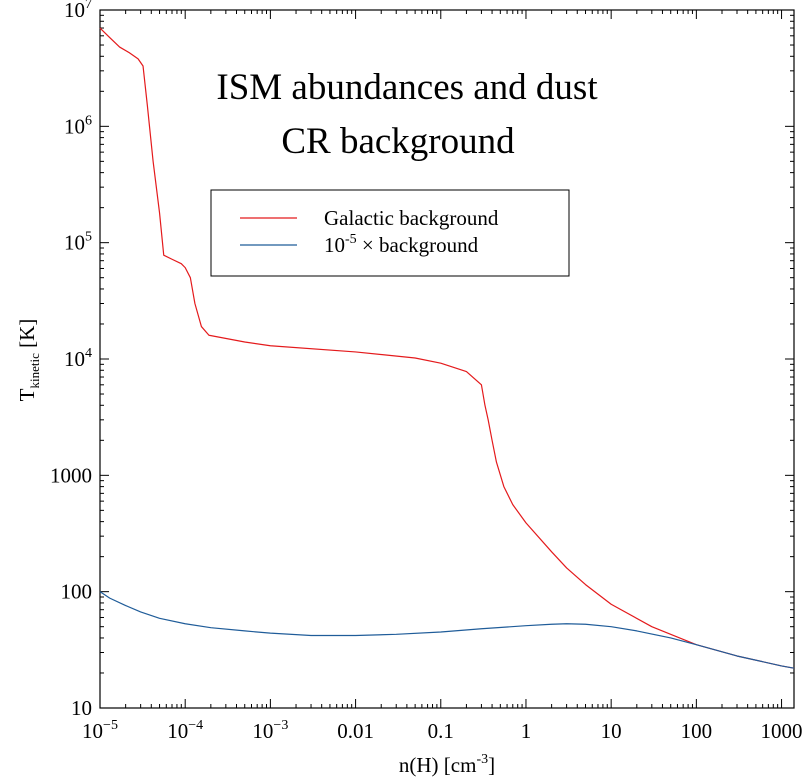  I want to click on y-tick-labels: 10 100 1000 10⁴ 10⁵ 10⁶ 107, so click(71, 360).